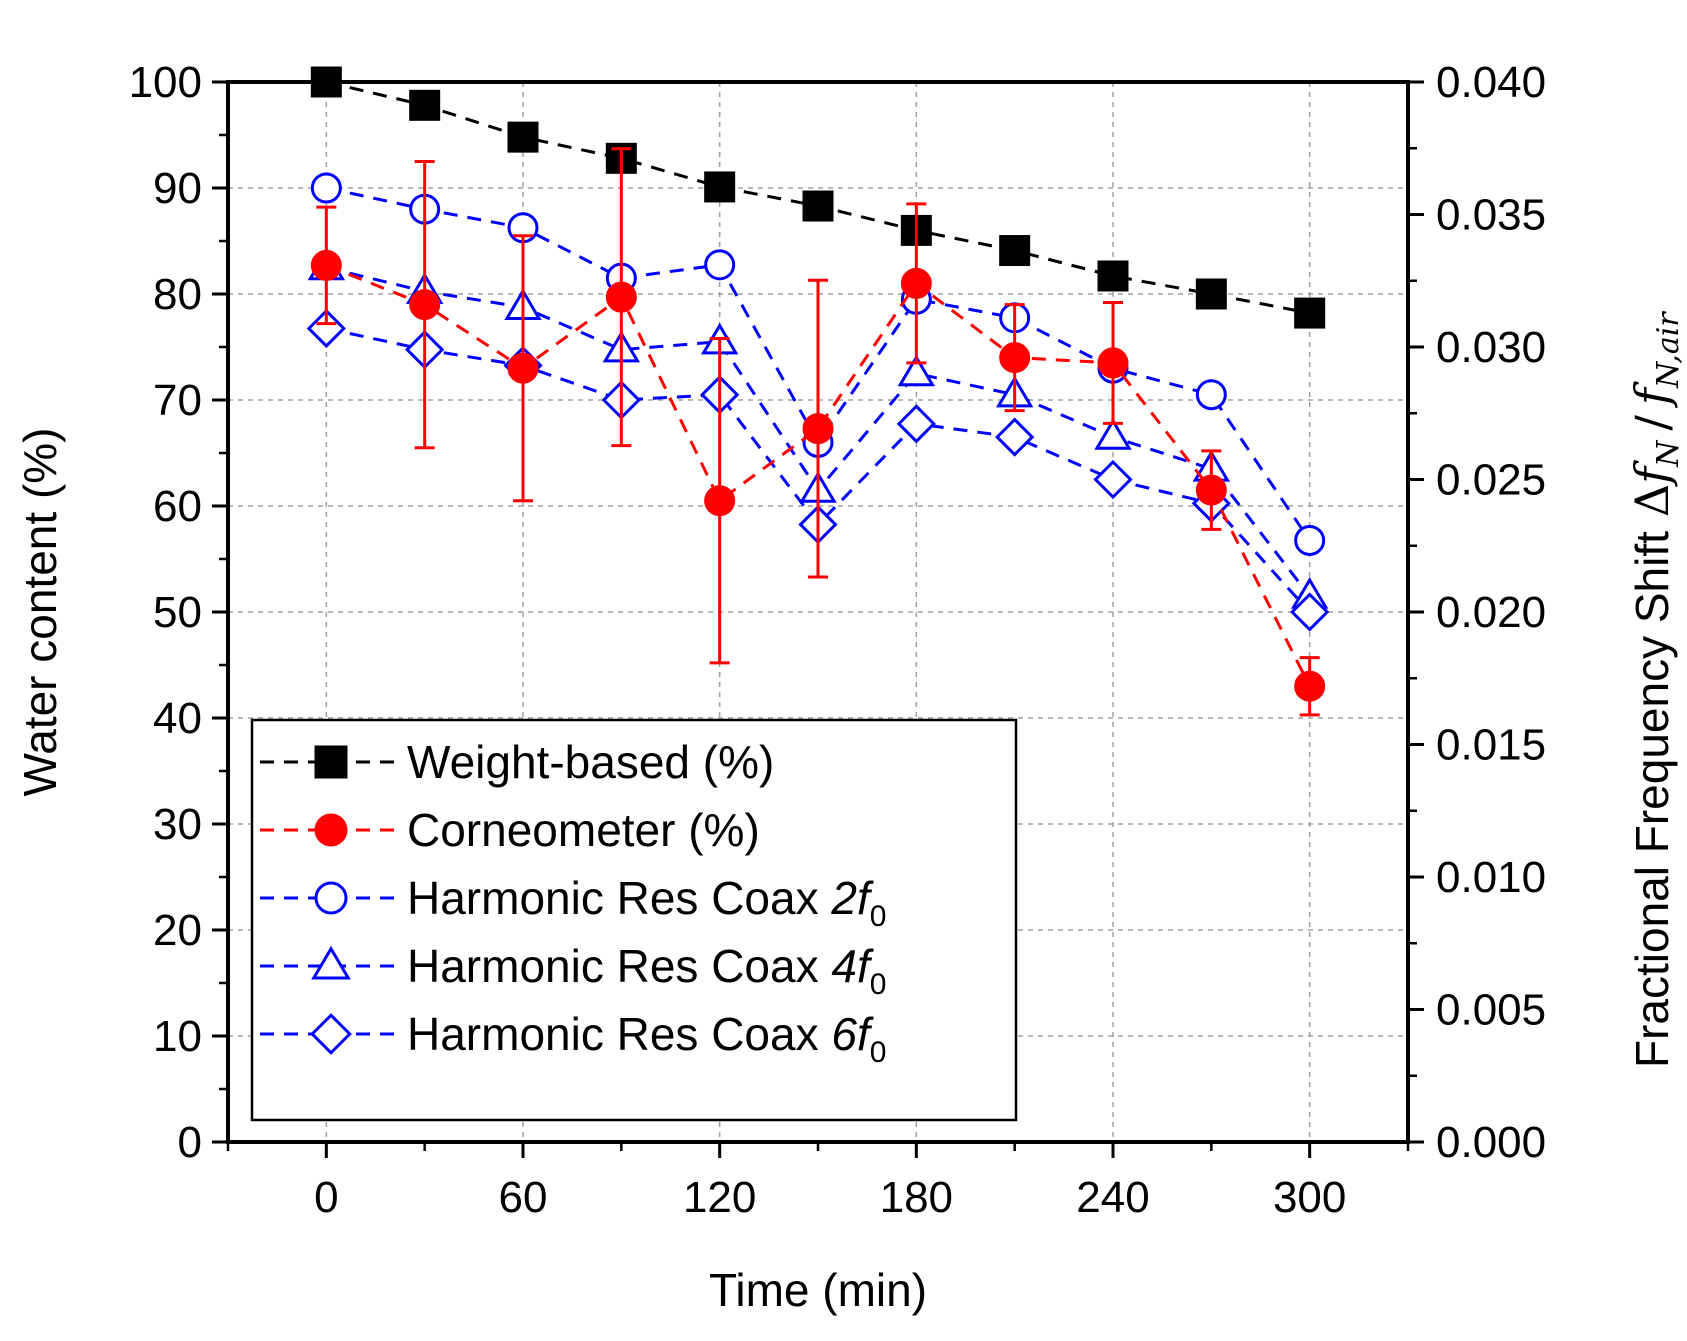  I want to click on y-axis-title: Water content (%), so click(40, 612).